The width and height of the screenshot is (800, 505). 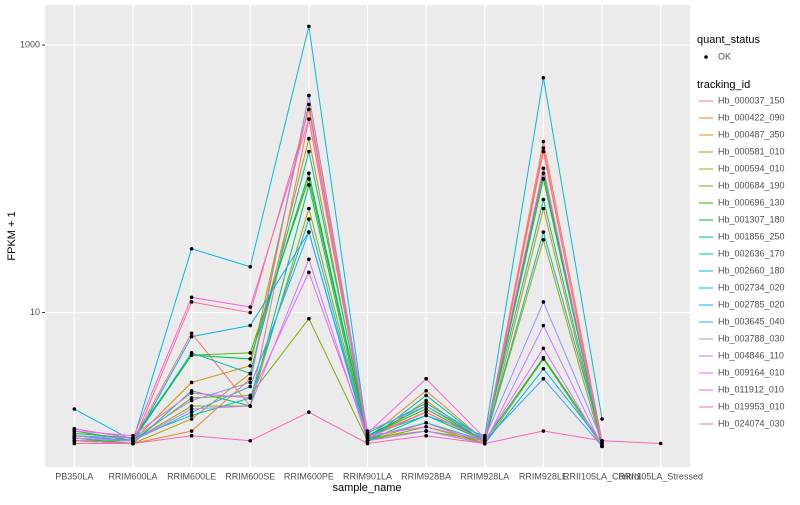 I want to click on legend-label: Hb_000594_010, so click(x=751, y=168).